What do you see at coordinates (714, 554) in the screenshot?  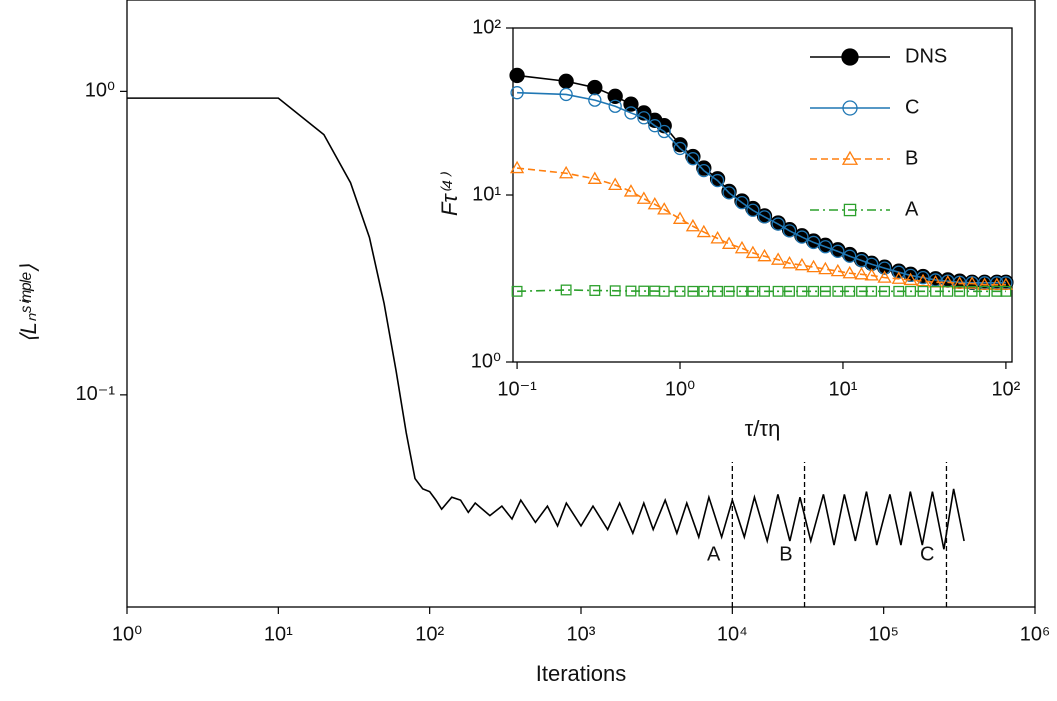 I see `annotation-label: A` at bounding box center [714, 554].